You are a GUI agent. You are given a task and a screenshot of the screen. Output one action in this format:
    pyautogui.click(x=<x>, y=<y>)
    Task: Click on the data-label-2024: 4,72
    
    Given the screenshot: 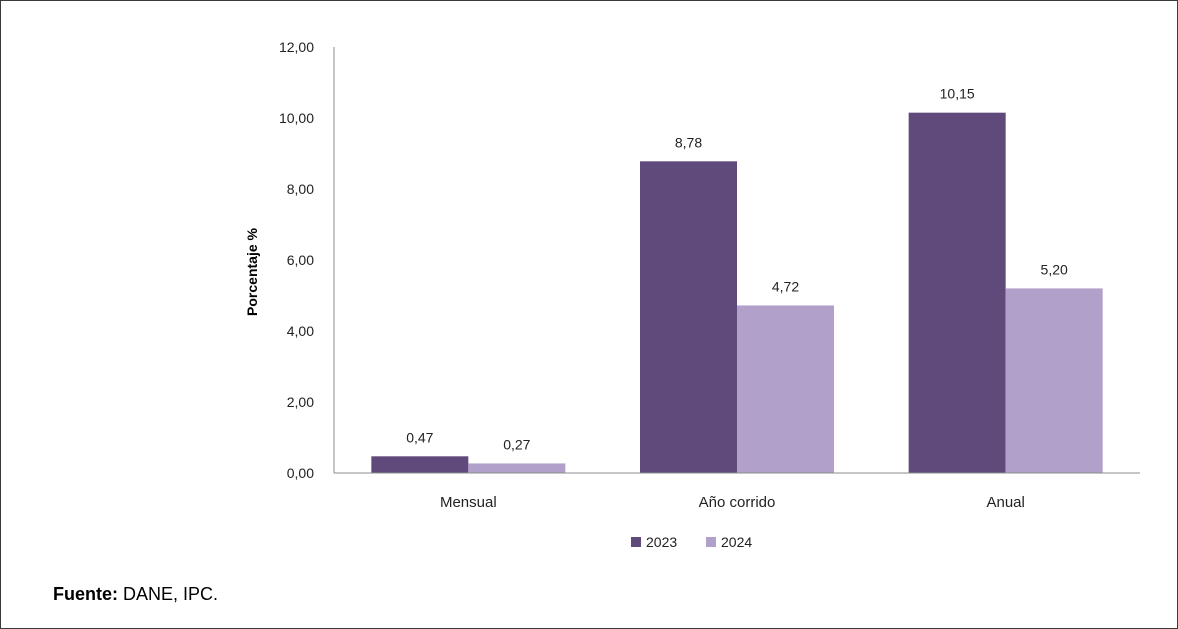 What is the action you would take?
    pyautogui.click(x=785, y=286)
    